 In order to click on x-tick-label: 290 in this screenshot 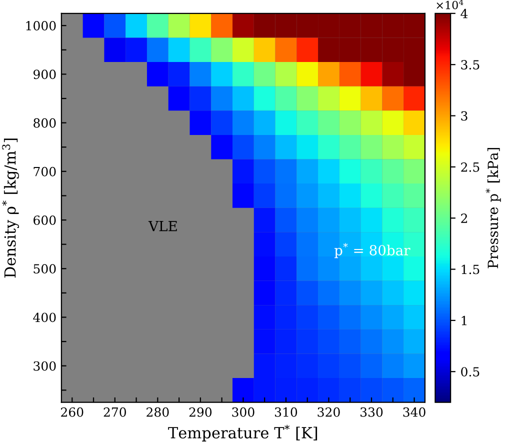, I will do `click(200, 412)`.